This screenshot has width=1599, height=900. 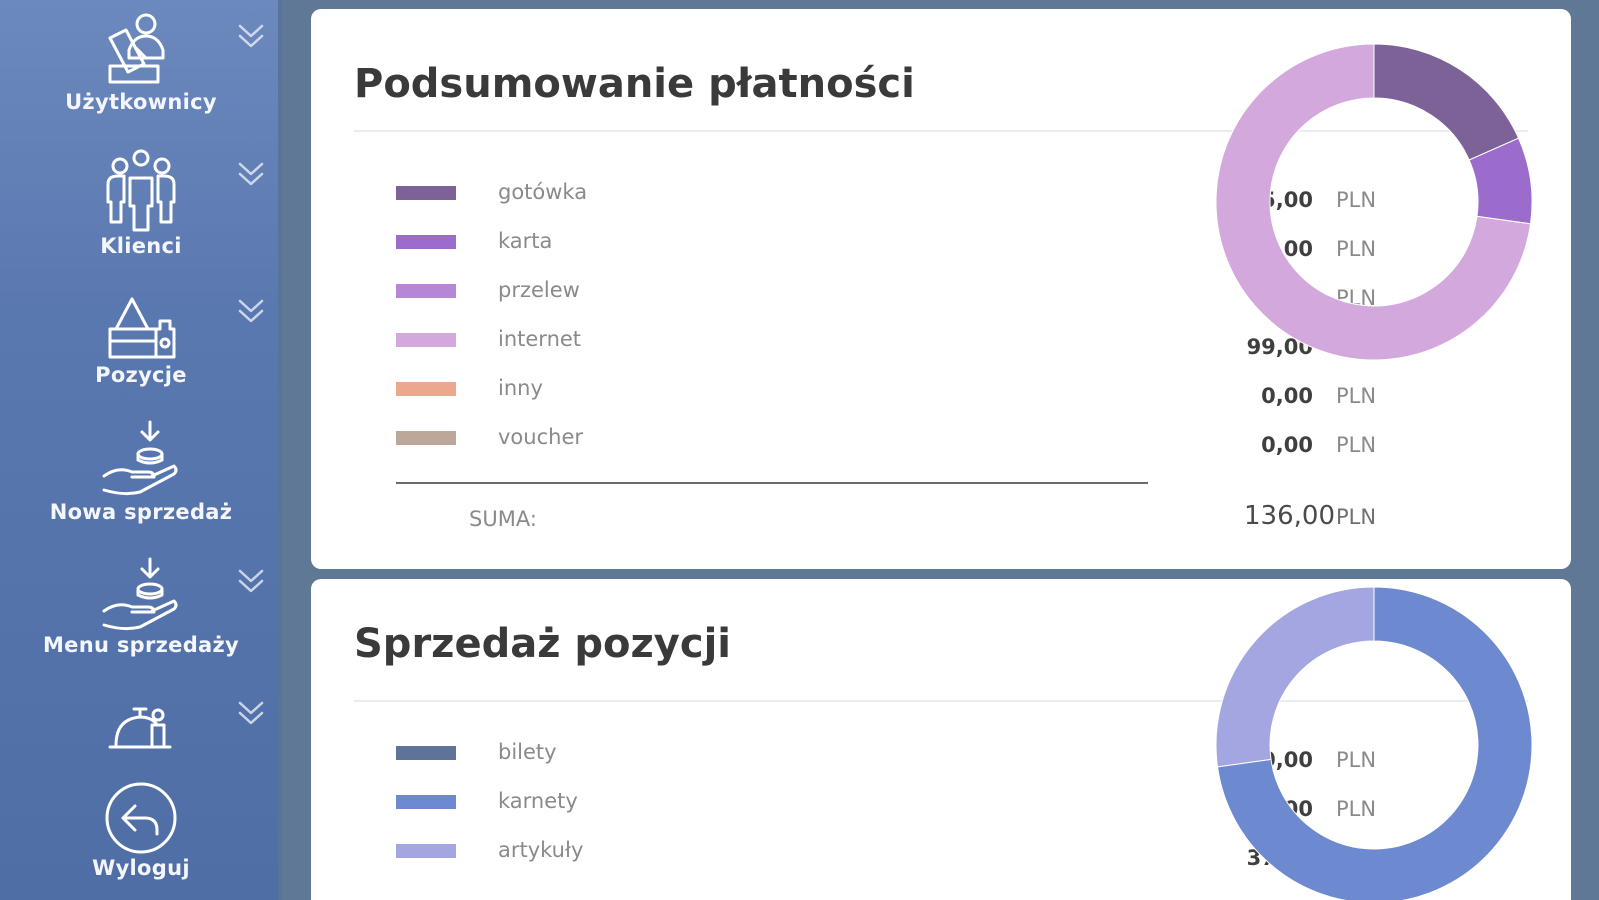 I want to click on sidebar-item-logout: Wyloguj, so click(x=141, y=830).